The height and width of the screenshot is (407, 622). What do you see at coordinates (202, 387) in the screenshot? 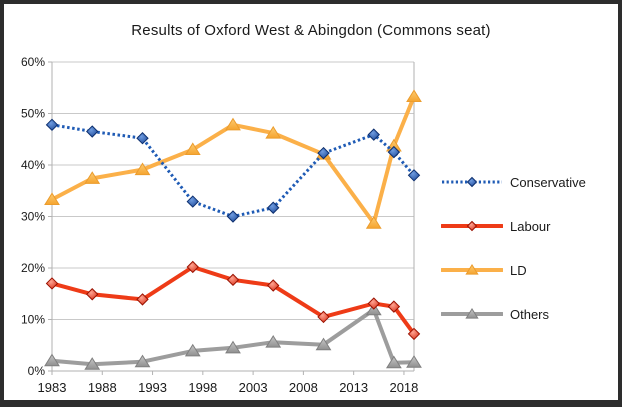
I see `x-tick-label: 1998` at bounding box center [202, 387].